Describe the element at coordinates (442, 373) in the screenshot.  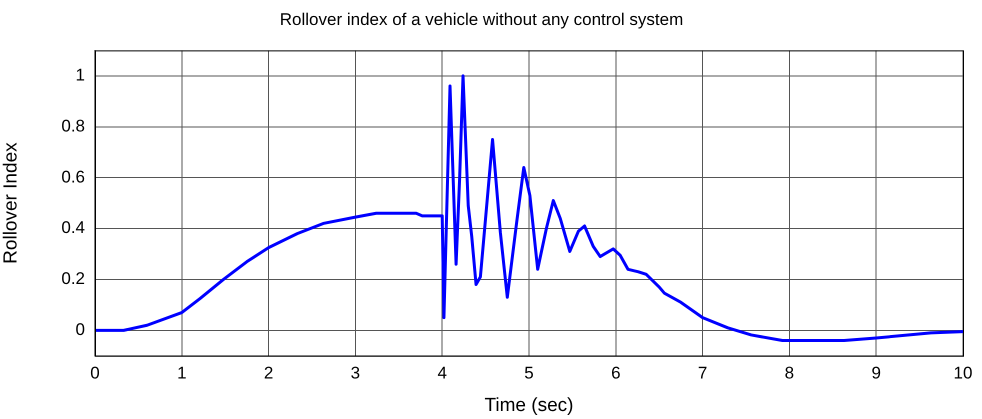
I see `x-tick-label: 4` at that location.